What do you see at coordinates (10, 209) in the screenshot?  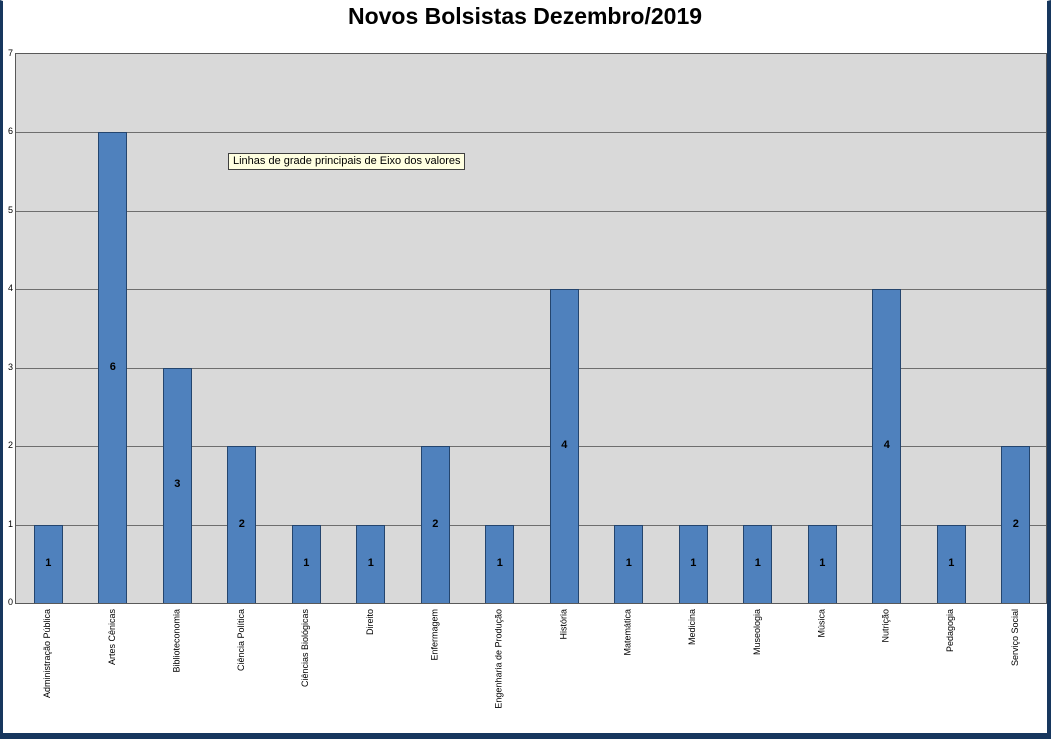 I see `y-tick-label: 5` at bounding box center [10, 209].